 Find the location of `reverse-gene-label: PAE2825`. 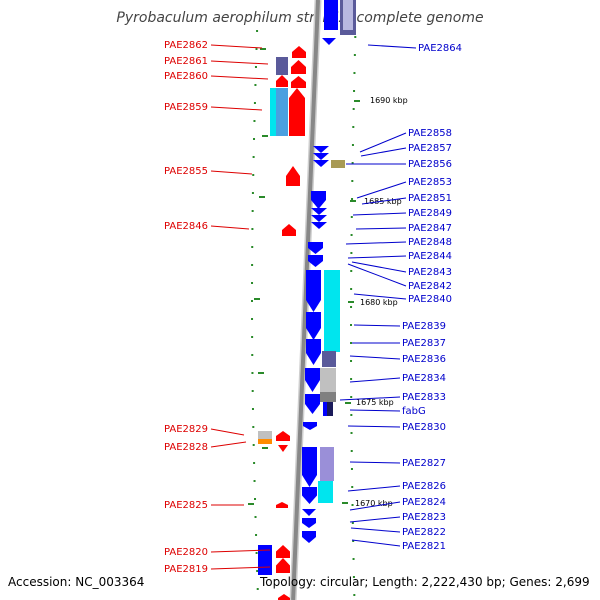

reverse-gene-label: PAE2825 is located at coordinates (186, 505).